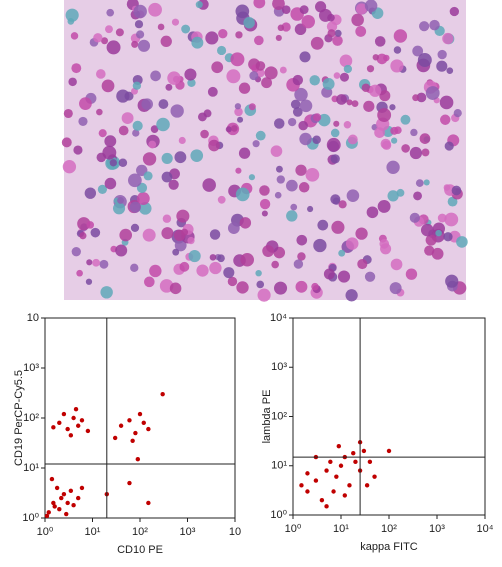 This screenshot has height=567, width=502. I want to click on y-tick-label: 10, so click(33, 318).